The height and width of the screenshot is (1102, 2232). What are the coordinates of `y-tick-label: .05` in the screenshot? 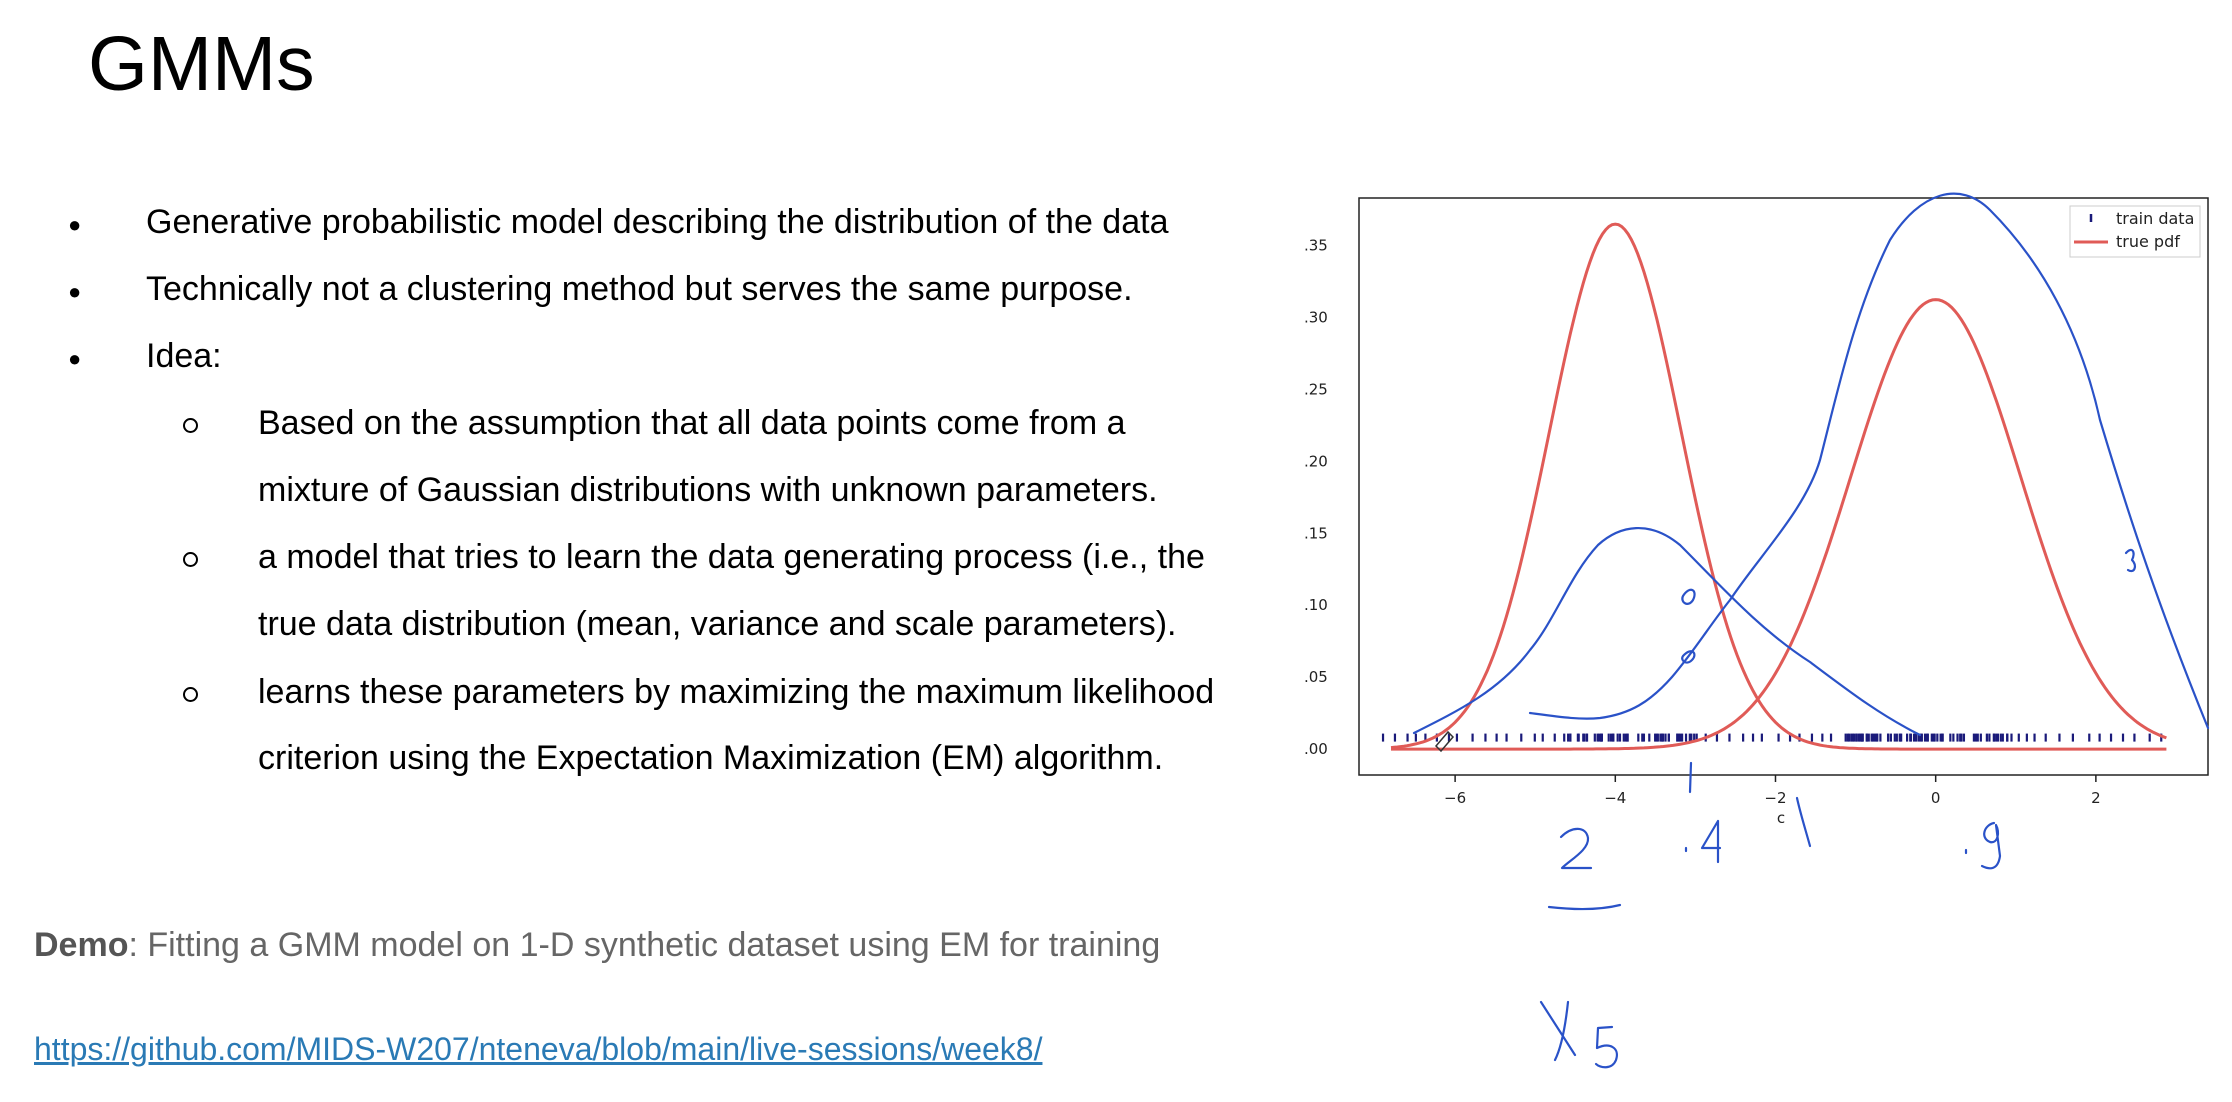 It's located at (1316, 677).